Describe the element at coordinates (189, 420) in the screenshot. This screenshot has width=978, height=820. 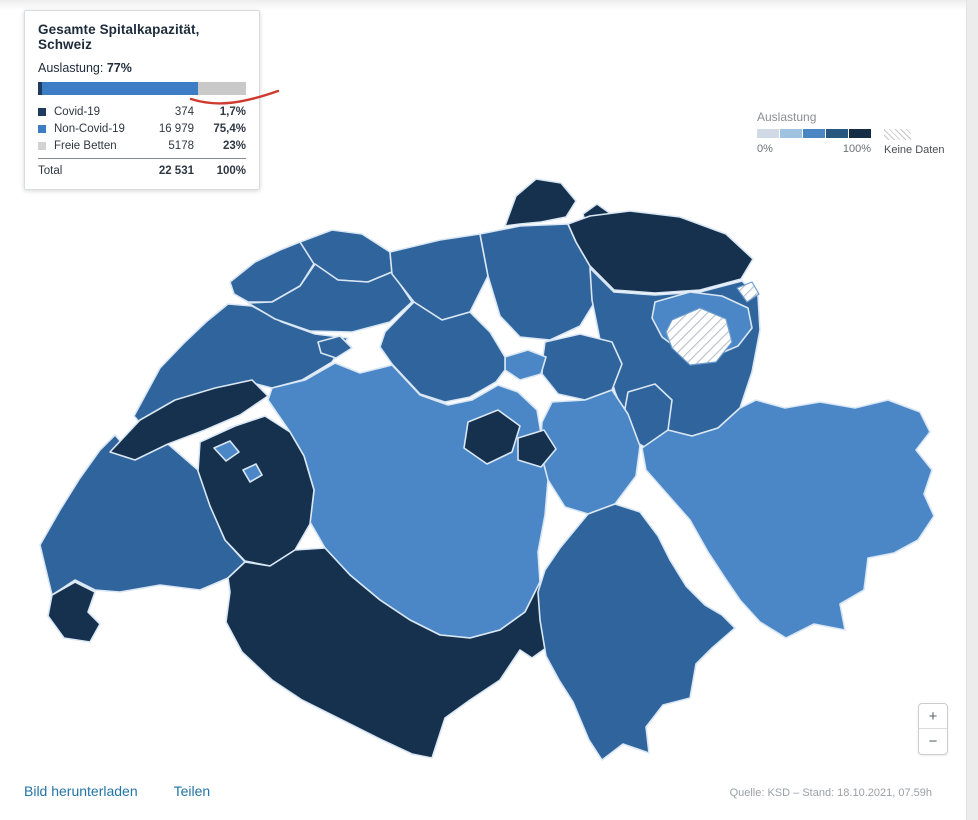
I see `map-region-neuchatel` at that location.